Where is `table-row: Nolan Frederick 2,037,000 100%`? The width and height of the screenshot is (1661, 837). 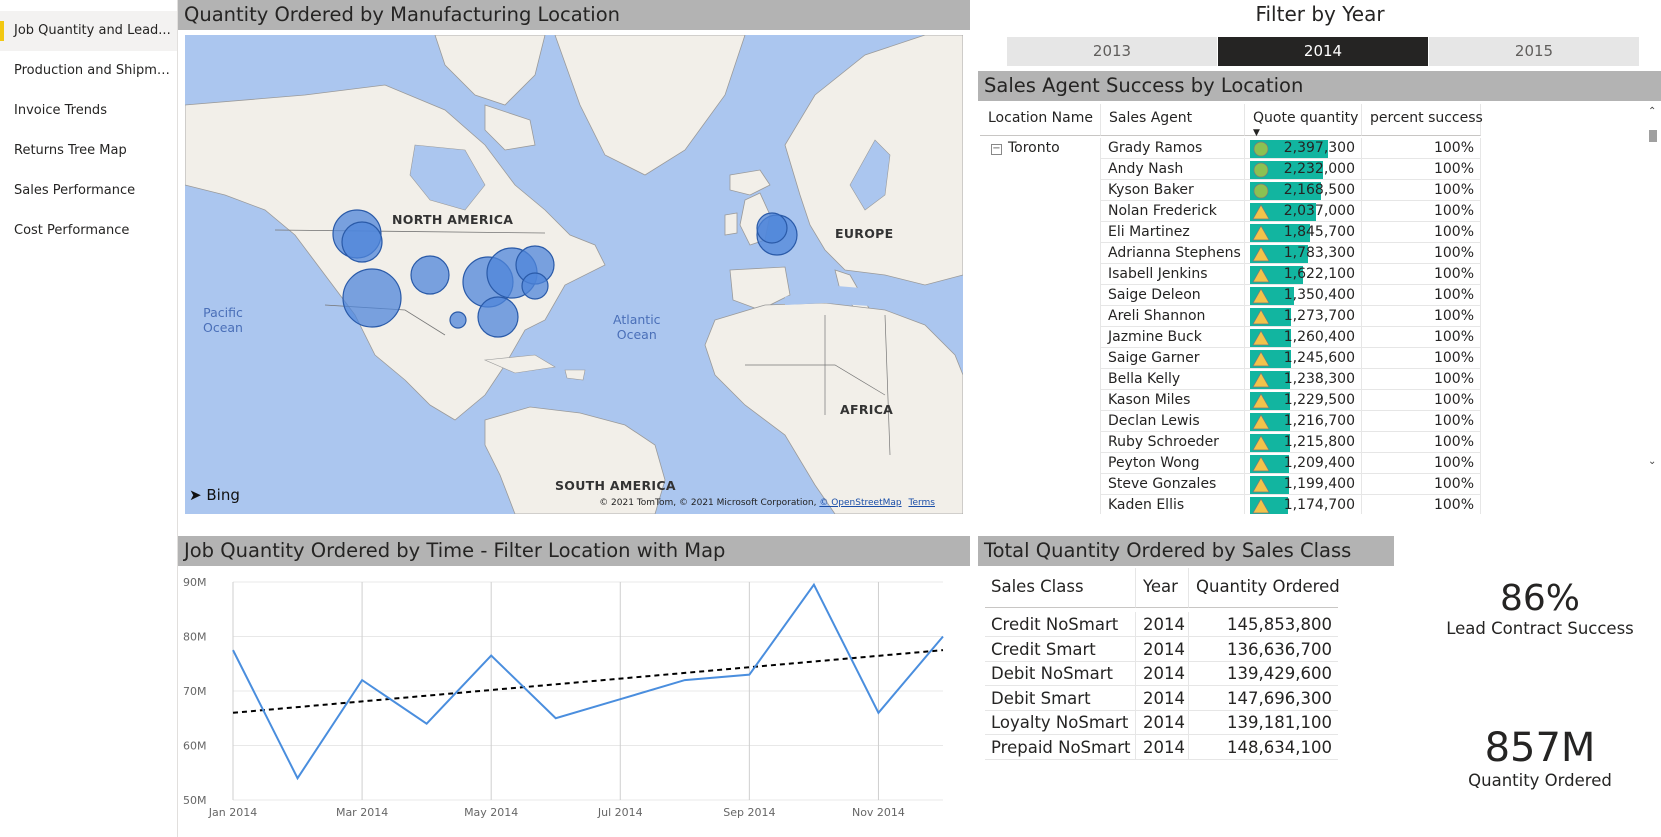
table-row: Nolan Frederick 2,037,000 100% is located at coordinates (1230, 211).